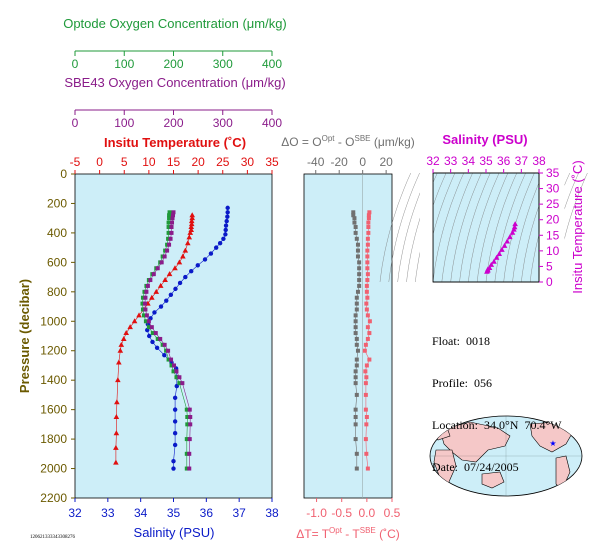 The width and height of the screenshot is (607, 559). Describe the element at coordinates (539, 161) in the screenshot. I see `ts-salinity-tick-label: 38` at that location.